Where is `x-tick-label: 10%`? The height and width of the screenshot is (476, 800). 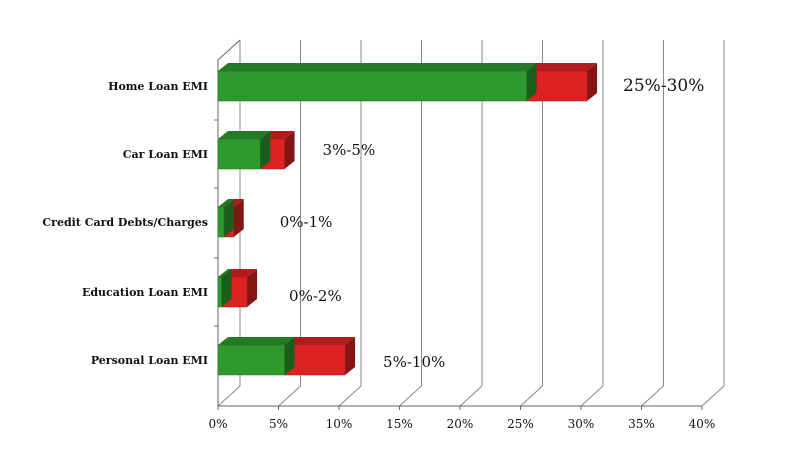
x-tick-label: 10% is located at coordinates (339, 424).